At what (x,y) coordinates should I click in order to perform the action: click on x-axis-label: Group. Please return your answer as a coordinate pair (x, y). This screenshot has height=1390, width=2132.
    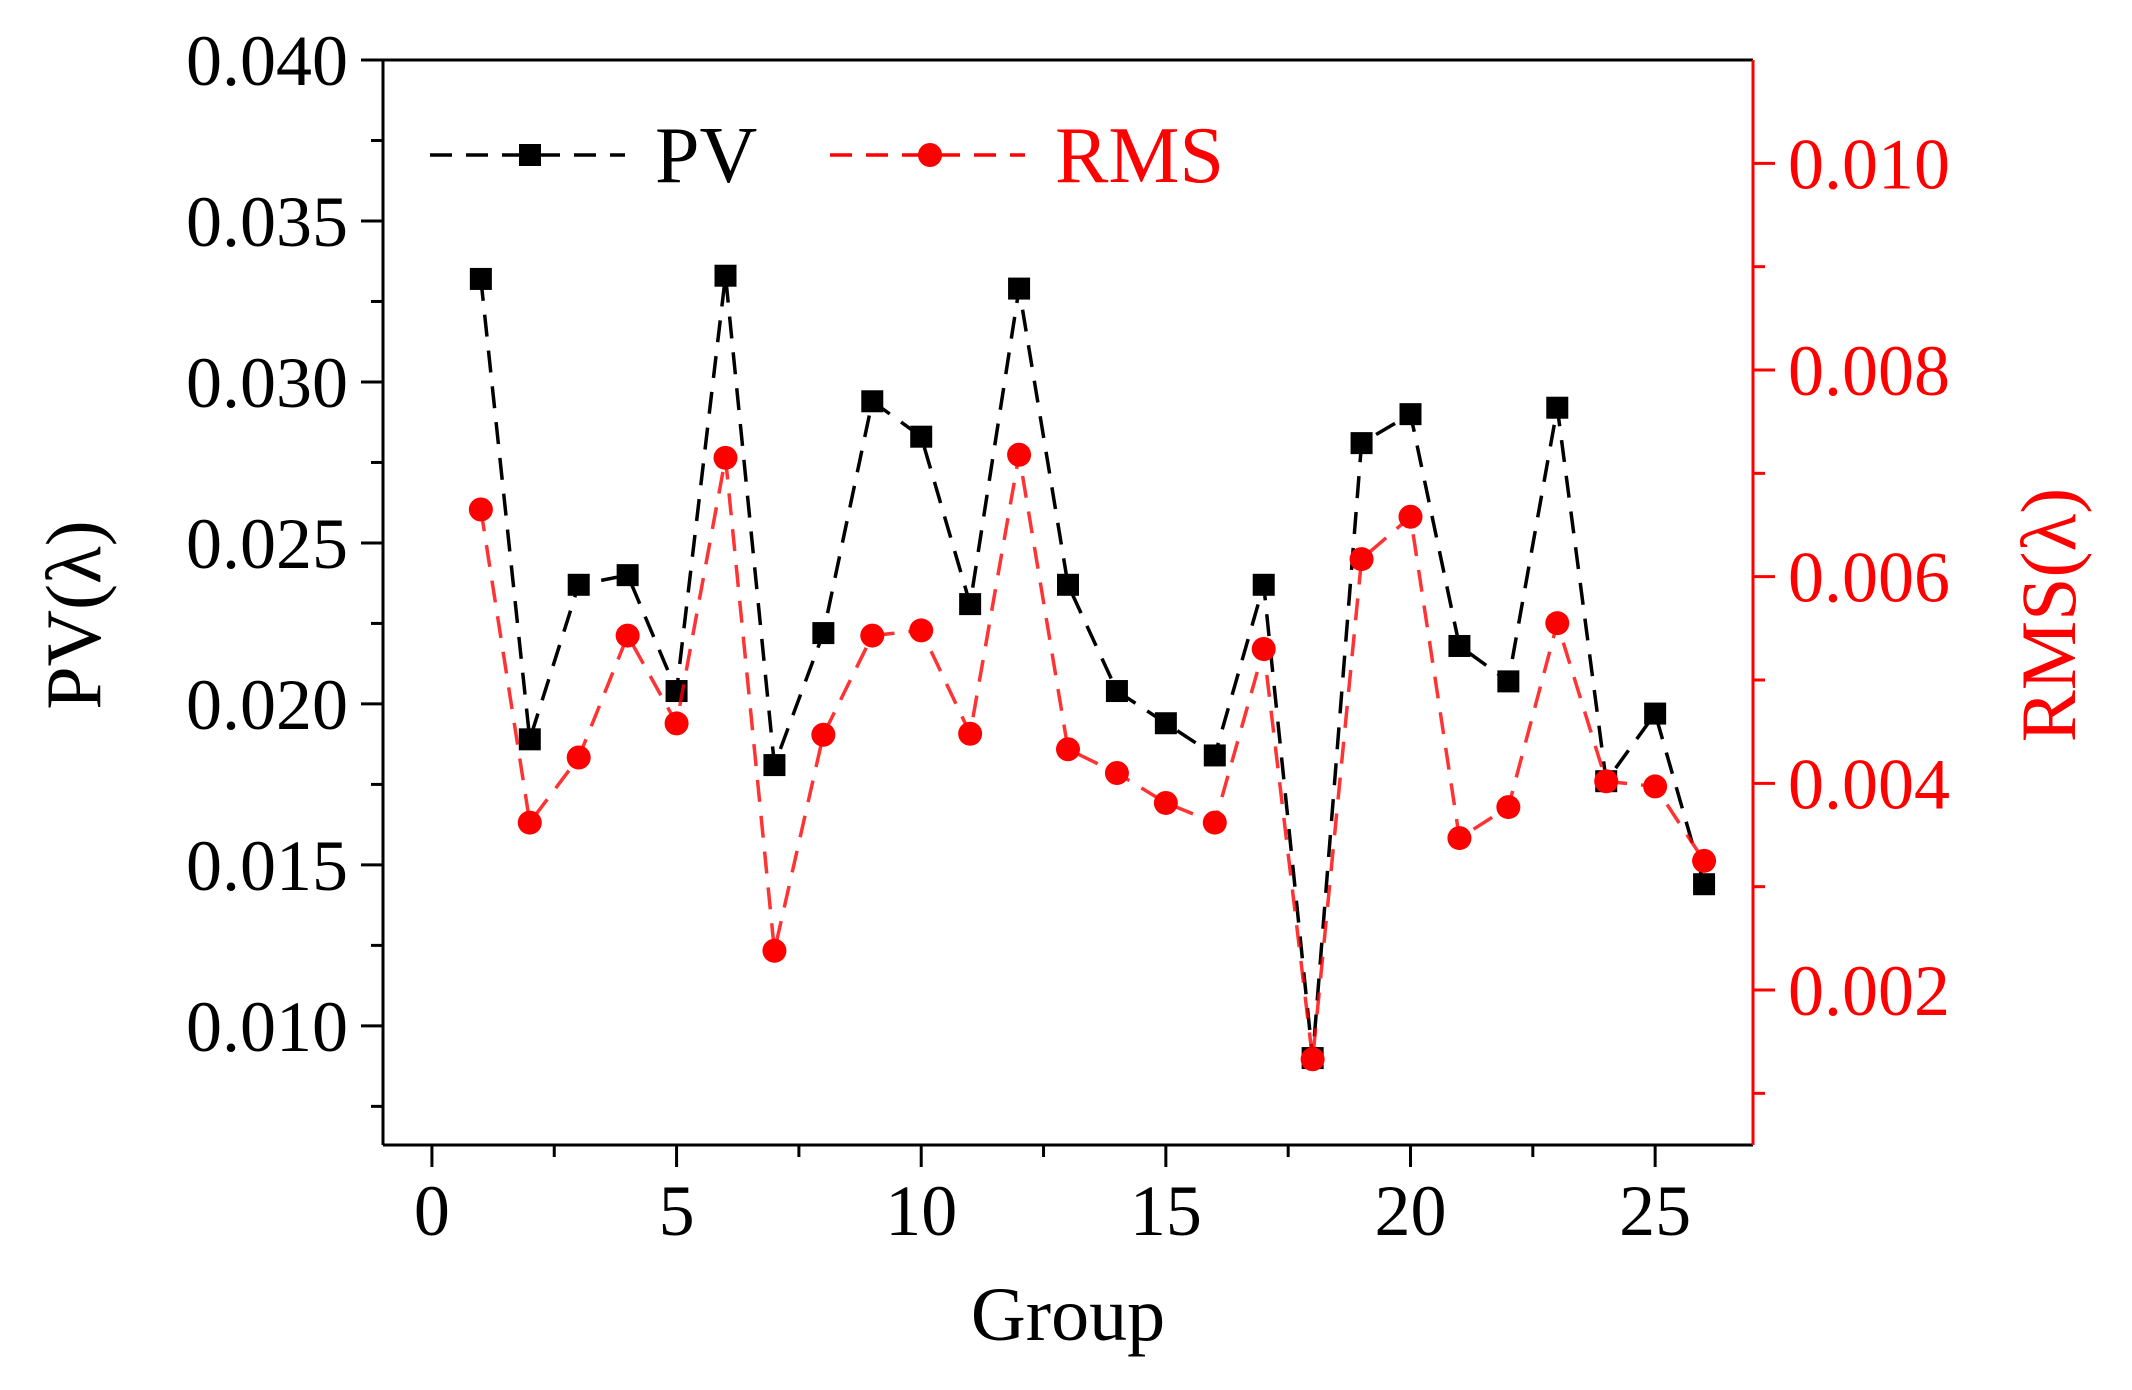
    Looking at the image, I should click on (1068, 1315).